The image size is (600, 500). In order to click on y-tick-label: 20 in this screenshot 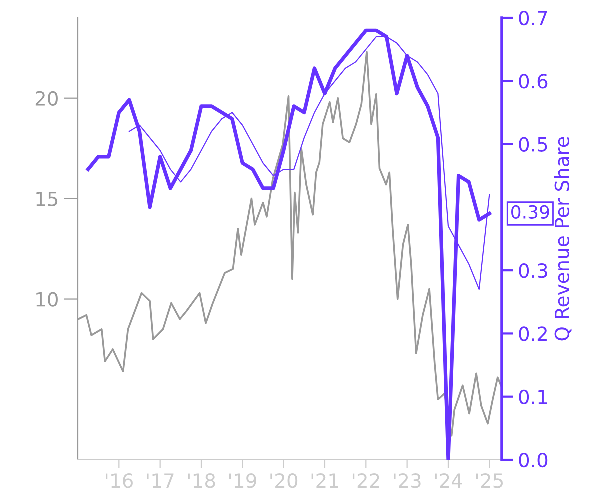, I will do `click(47, 98)`.